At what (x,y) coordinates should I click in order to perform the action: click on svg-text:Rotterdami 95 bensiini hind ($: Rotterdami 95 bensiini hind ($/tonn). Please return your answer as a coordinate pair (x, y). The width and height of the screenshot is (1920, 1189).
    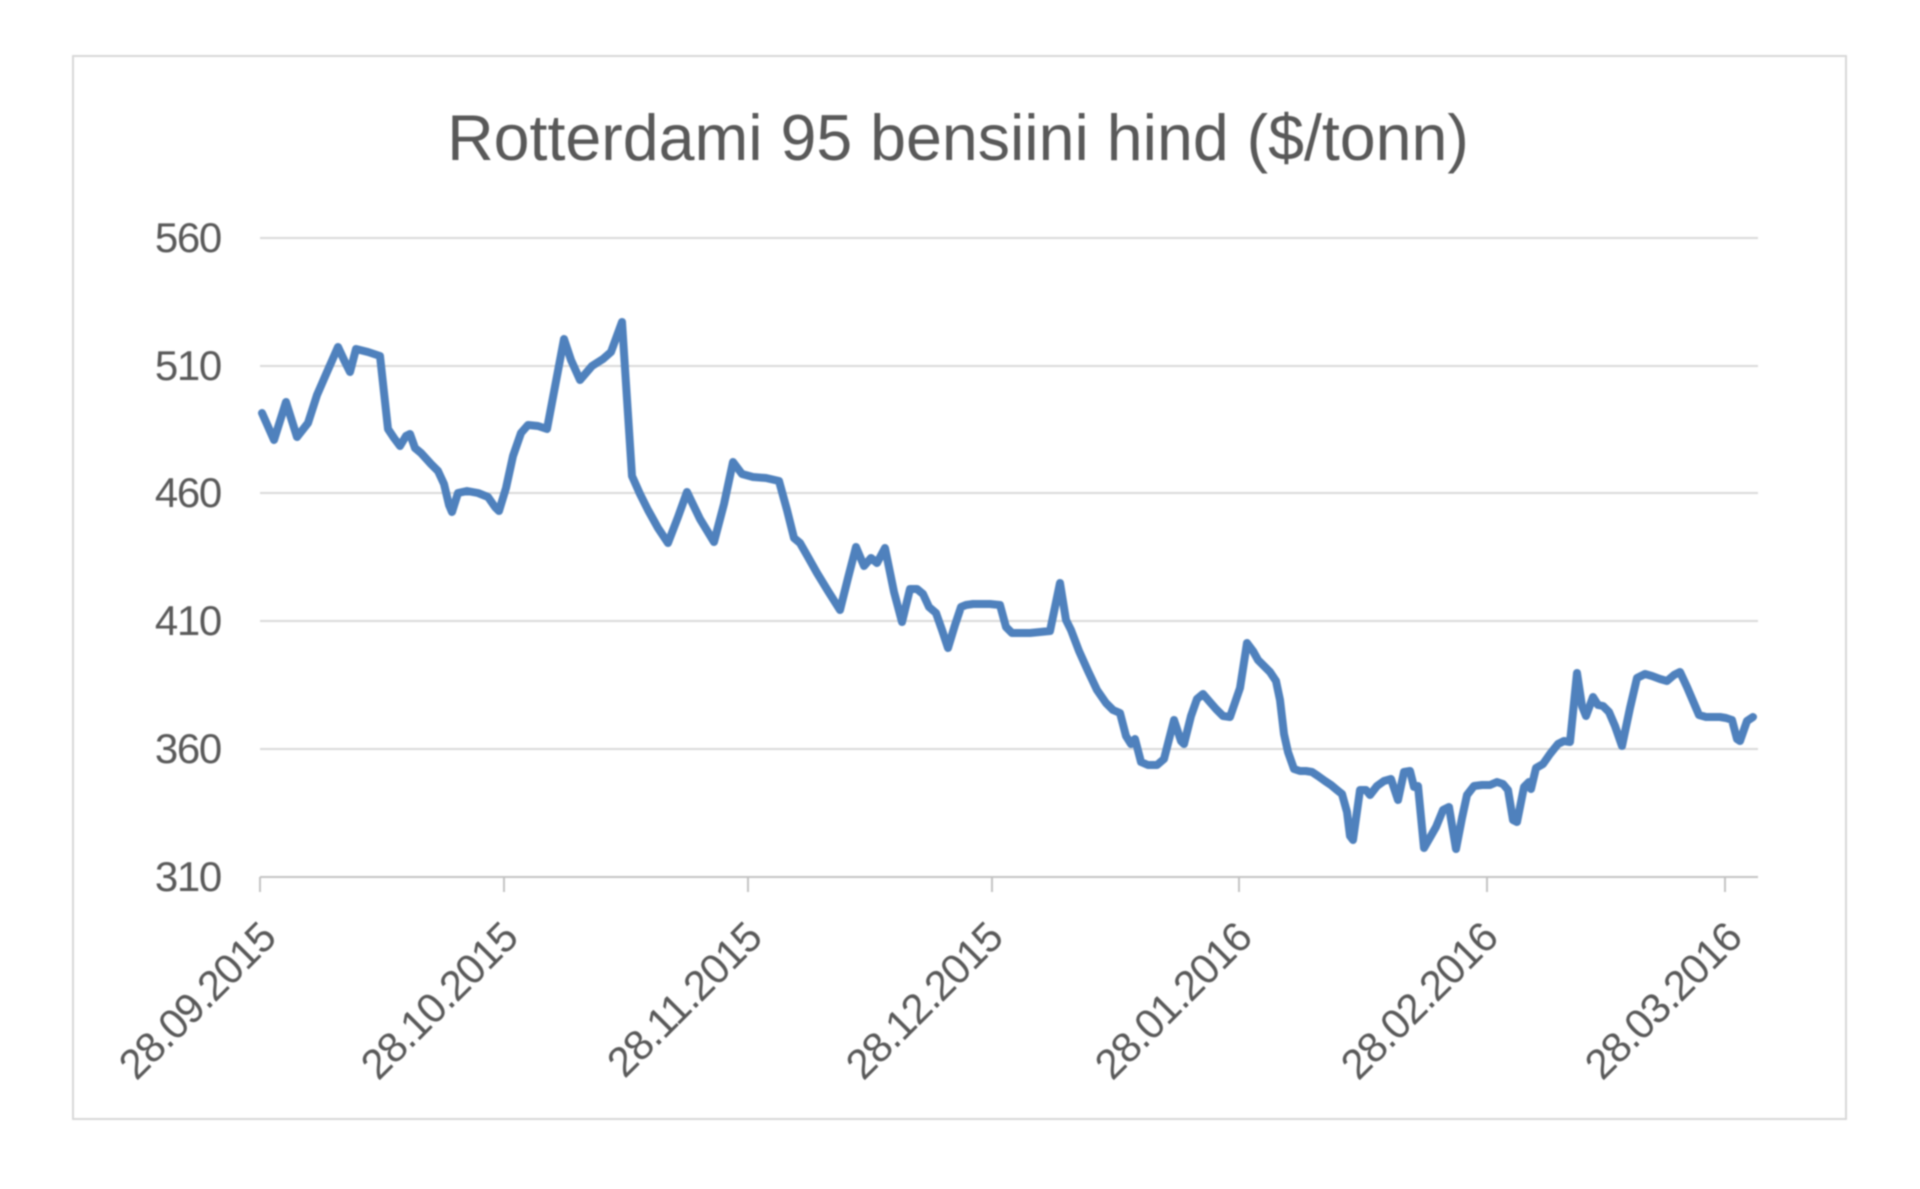
    Looking at the image, I should click on (958, 138).